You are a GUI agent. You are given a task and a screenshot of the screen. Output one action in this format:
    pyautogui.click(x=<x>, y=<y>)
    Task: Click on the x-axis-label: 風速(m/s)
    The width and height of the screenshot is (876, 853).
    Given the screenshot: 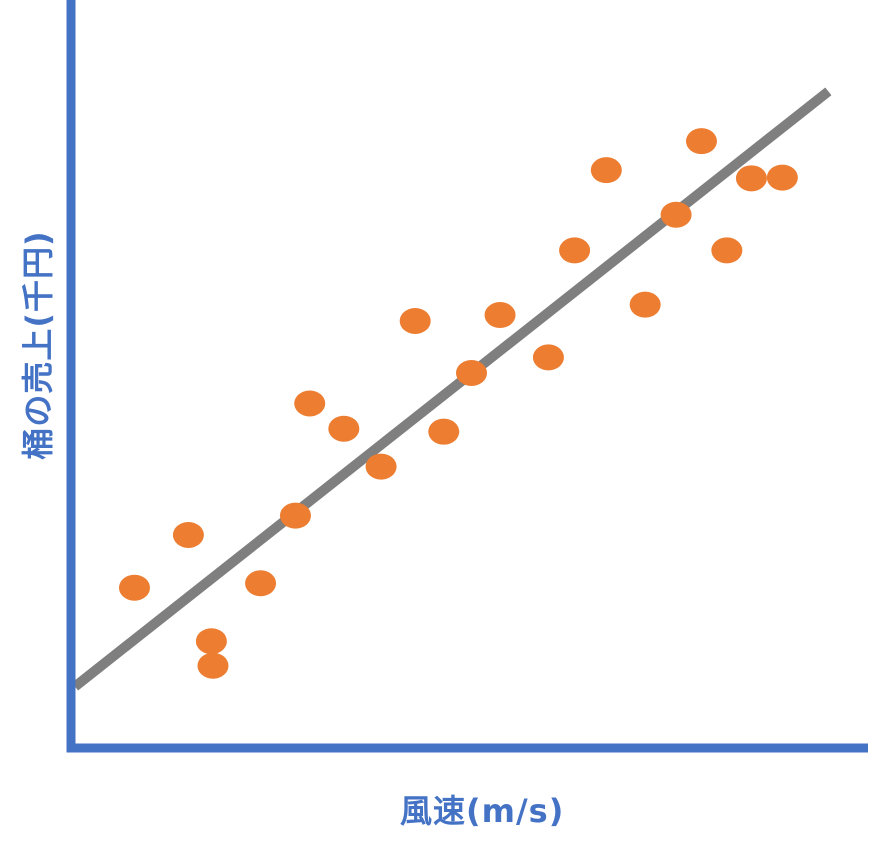 What is the action you would take?
    pyautogui.click(x=482, y=811)
    